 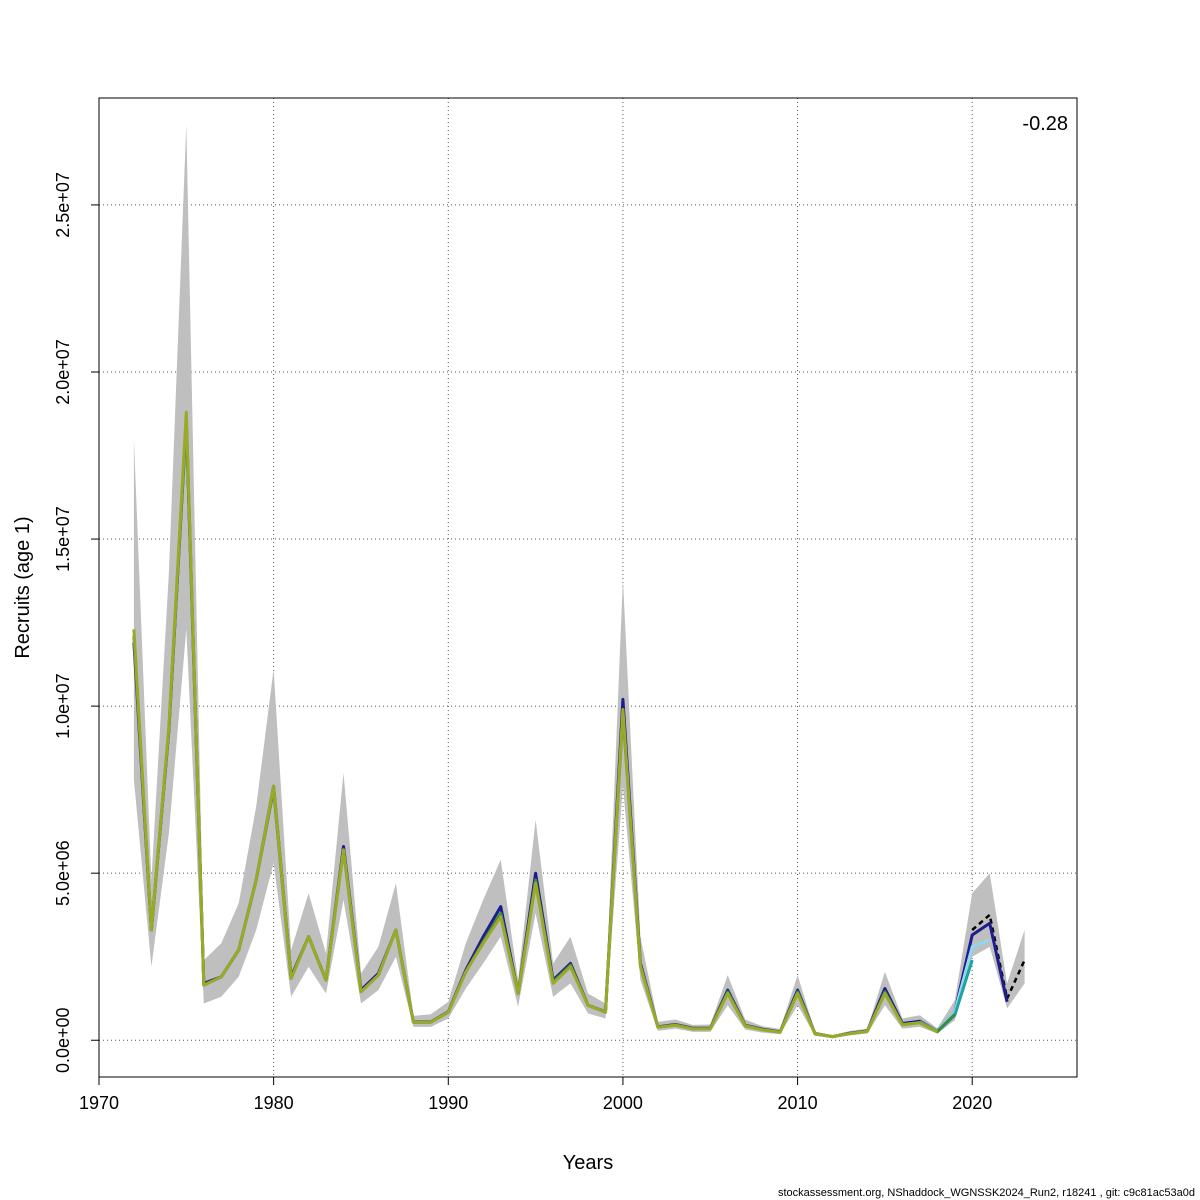 I want to click on x-tick-label-1970: 1970, so click(x=99, y=1103).